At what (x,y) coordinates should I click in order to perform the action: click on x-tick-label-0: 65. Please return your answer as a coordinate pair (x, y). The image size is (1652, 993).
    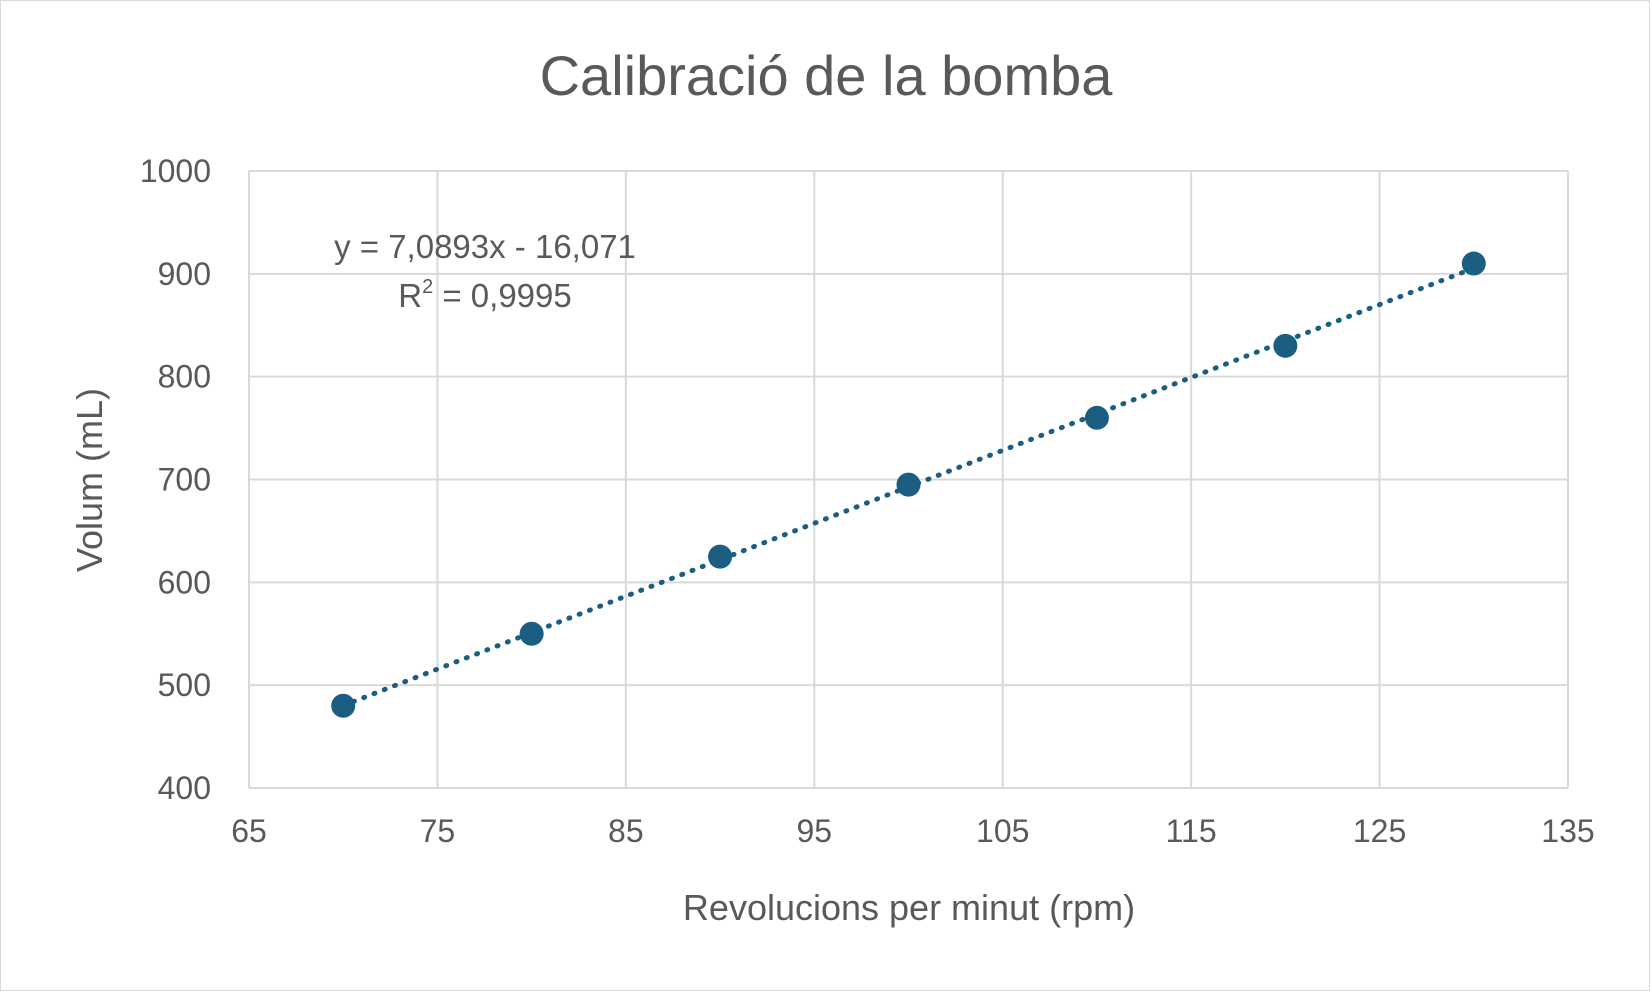
    Looking at the image, I should click on (249, 831).